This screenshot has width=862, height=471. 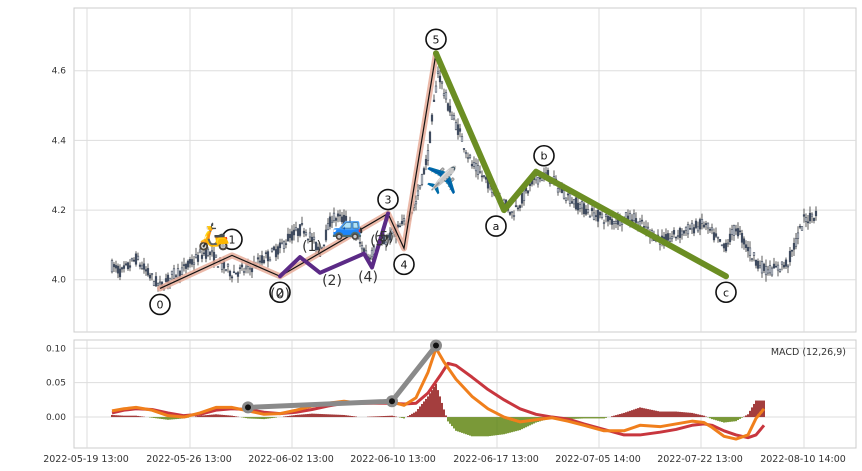 I want to click on x-tick-label: 2022-06-17 13:00, so click(x=496, y=459).